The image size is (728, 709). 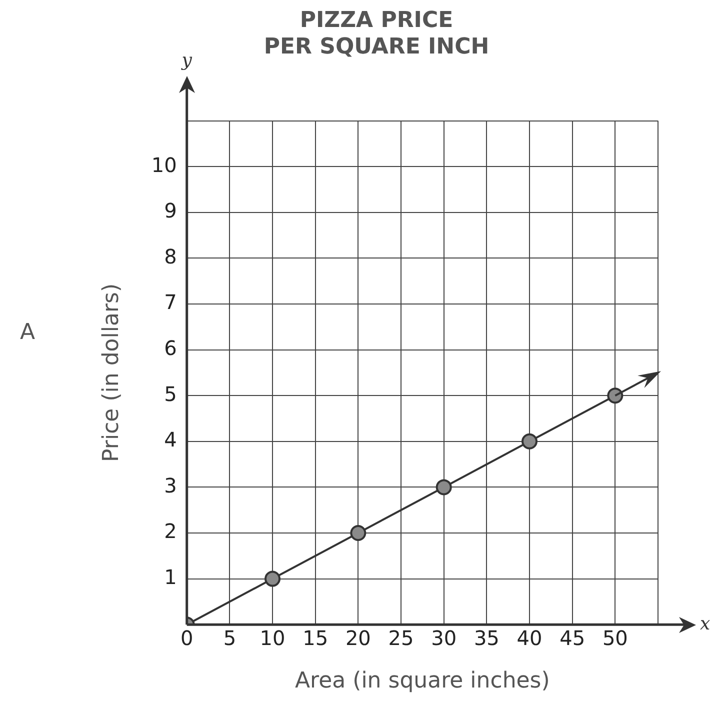 I want to click on chart-title: PIZZA PRICE PER SQUARE INCH, so click(x=377, y=34).